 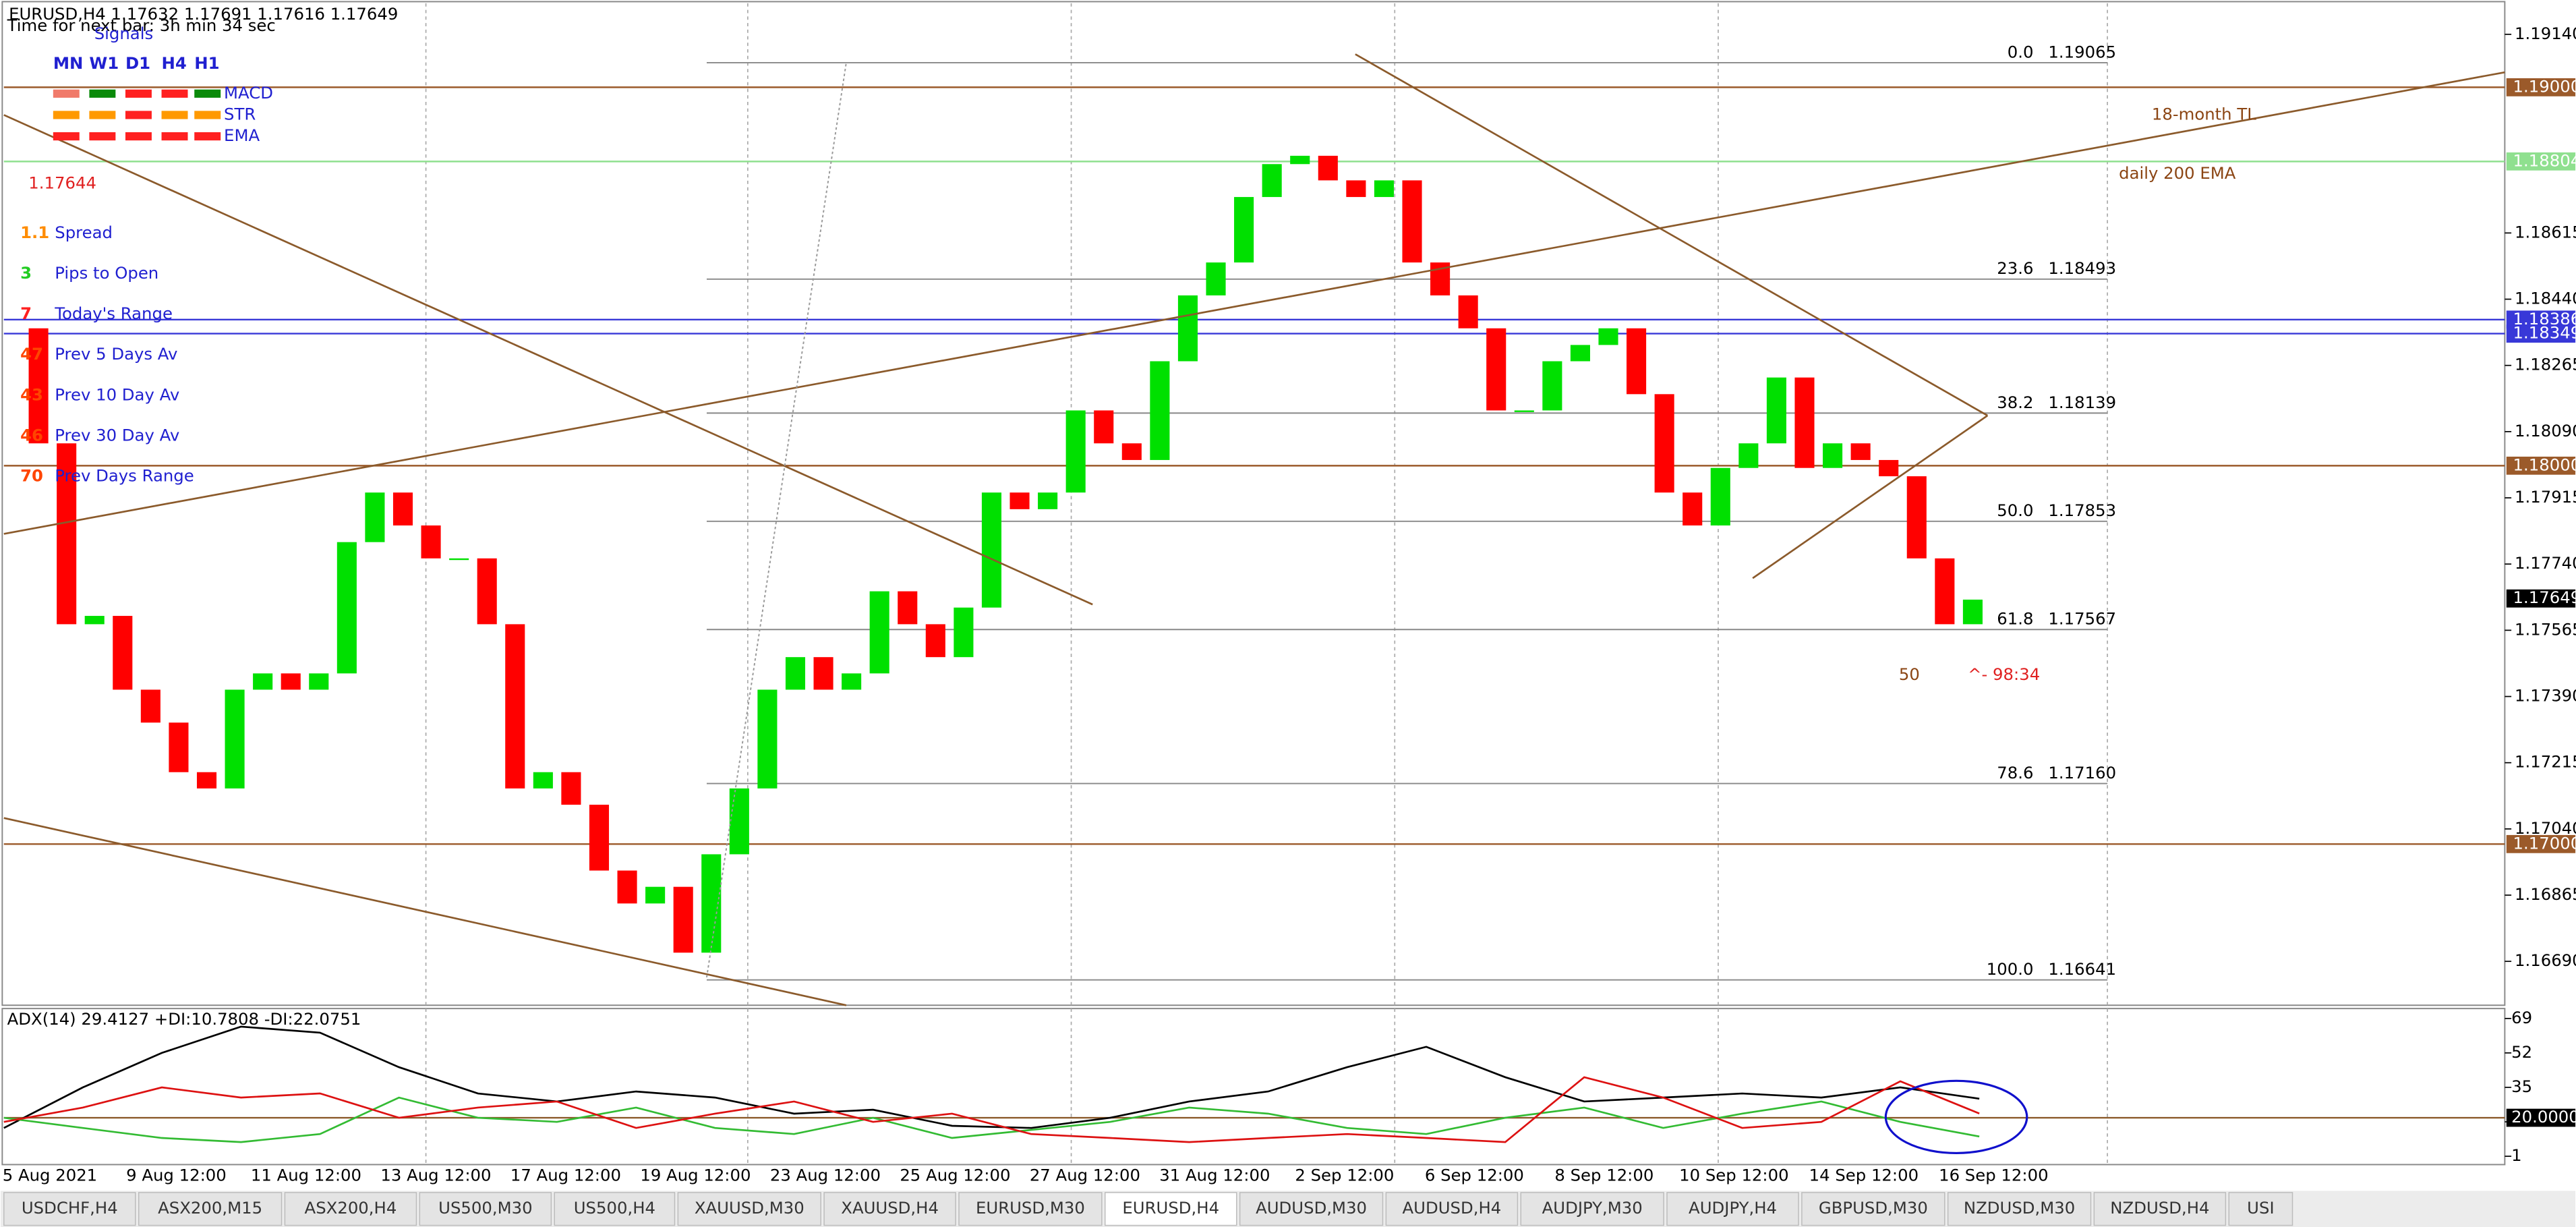 I want to click on tab-label: US500,M30, so click(x=485, y=1208).